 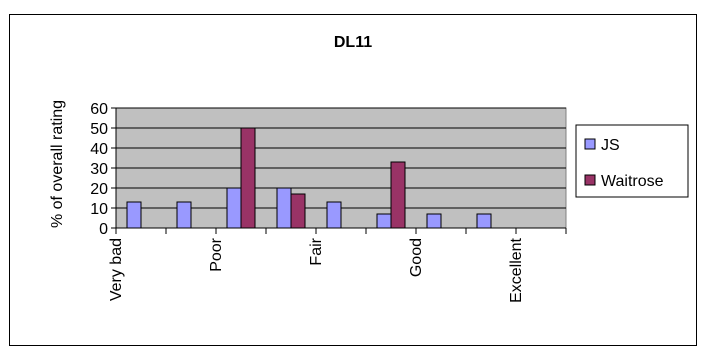 I want to click on y-tick-label: 50, so click(x=99, y=129).